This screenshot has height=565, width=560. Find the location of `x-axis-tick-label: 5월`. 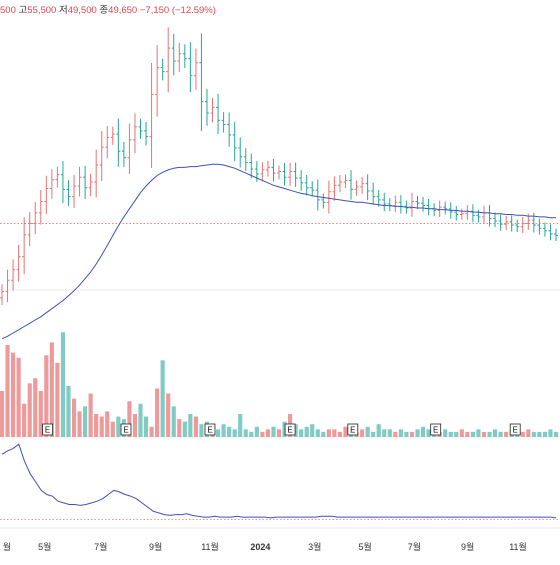

x-axis-tick-label: 5월 is located at coordinates (364, 546).